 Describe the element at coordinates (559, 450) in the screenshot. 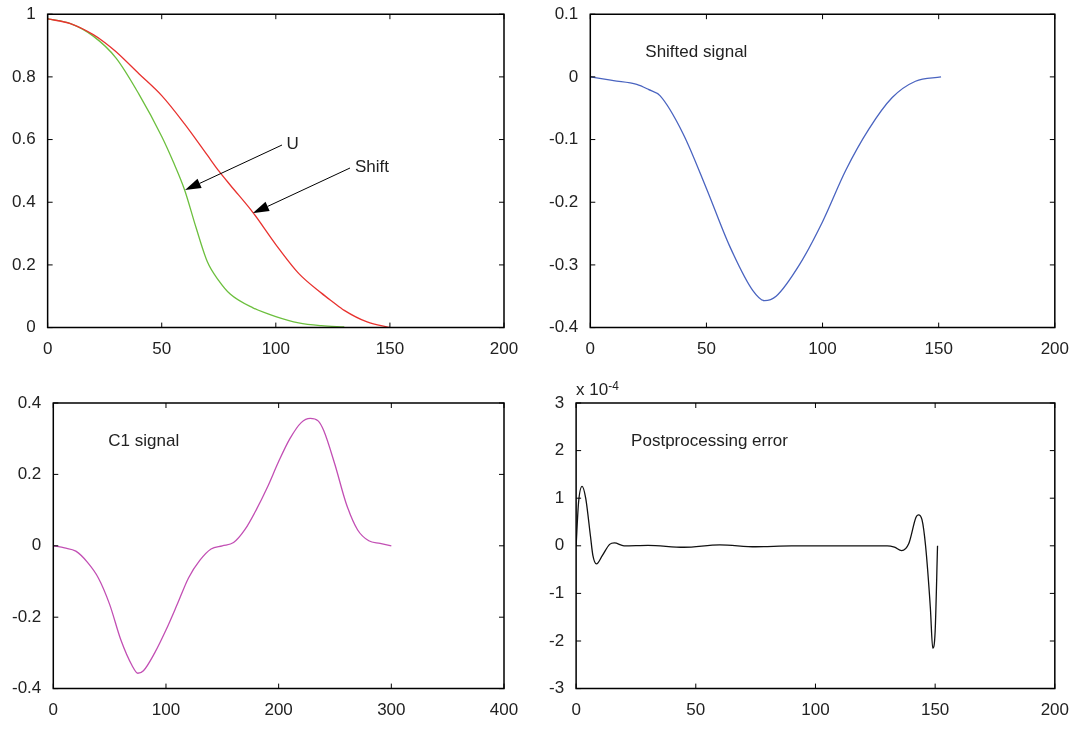

I see `y-tick-label: 2` at that location.